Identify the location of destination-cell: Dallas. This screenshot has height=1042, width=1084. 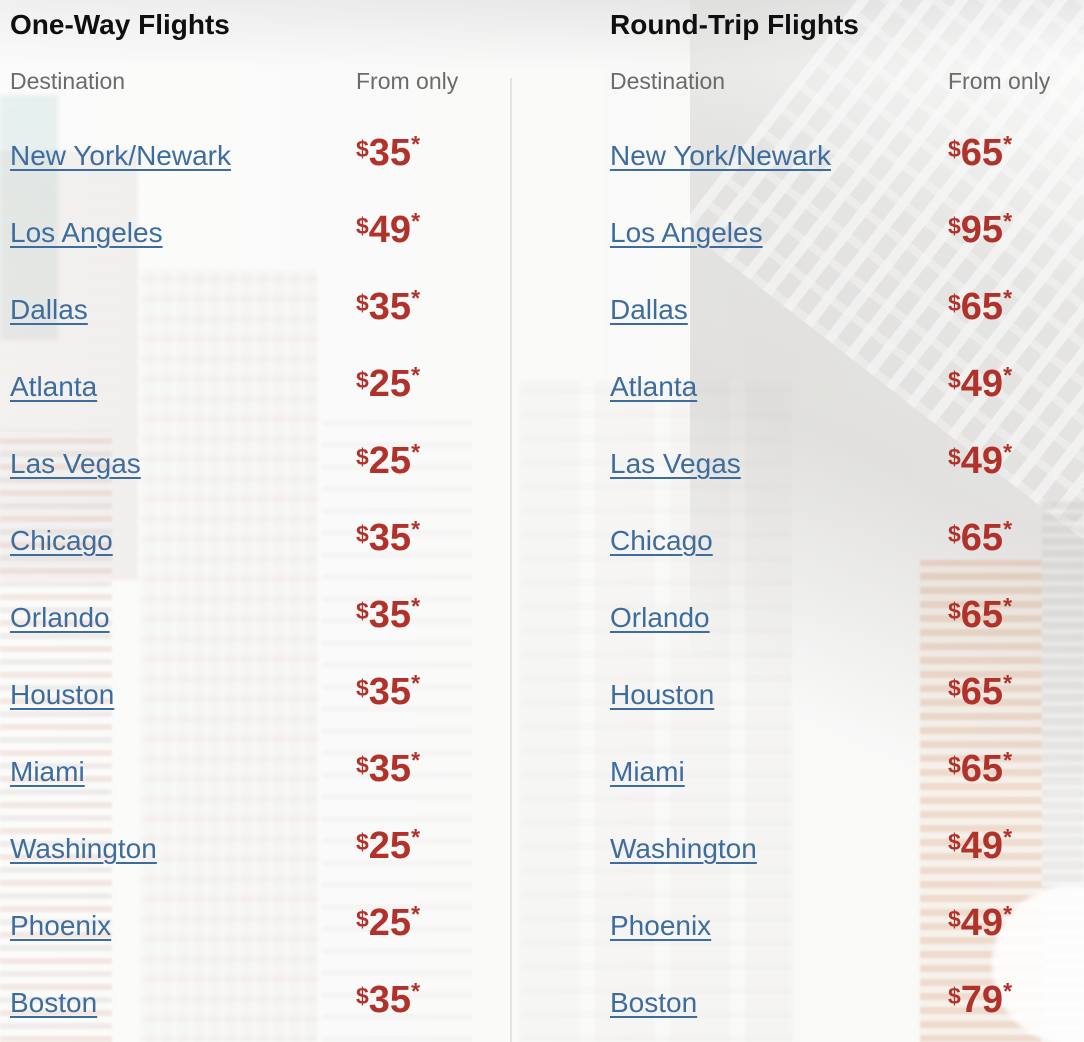
(183, 310).